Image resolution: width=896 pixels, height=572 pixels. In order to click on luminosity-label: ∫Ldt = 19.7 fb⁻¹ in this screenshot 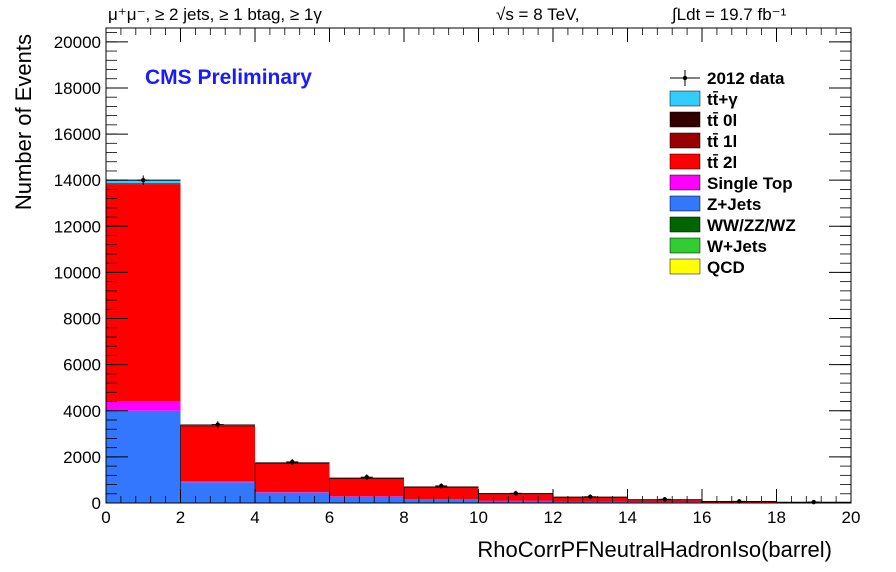, I will do `click(729, 14)`.